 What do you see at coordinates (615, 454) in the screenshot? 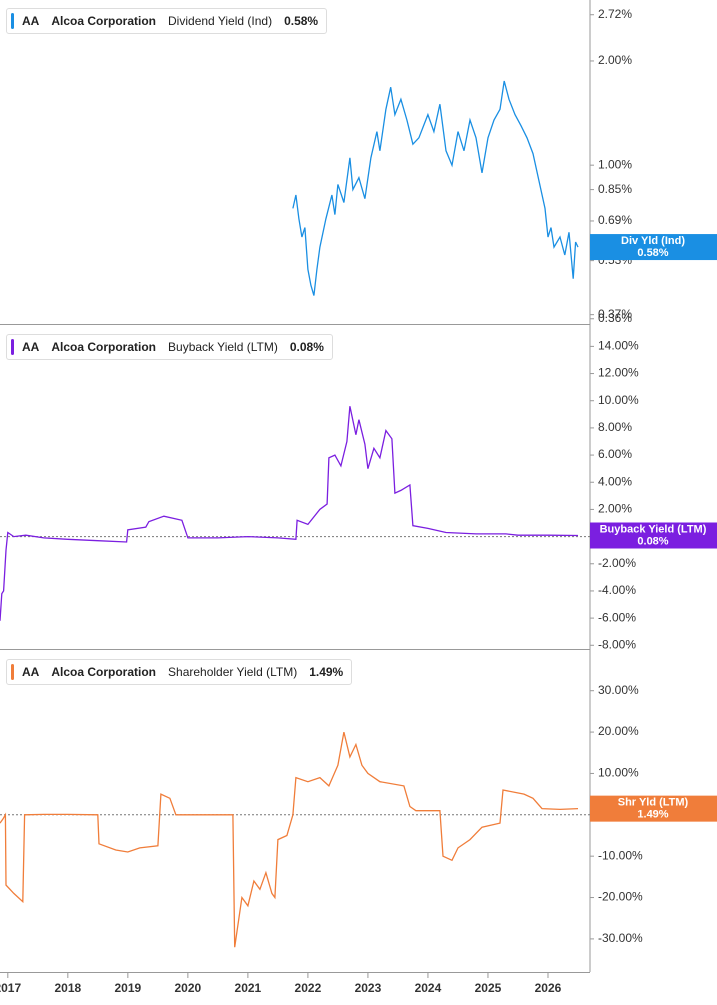
I see `y-tick-label: 6.00%` at bounding box center [615, 454].